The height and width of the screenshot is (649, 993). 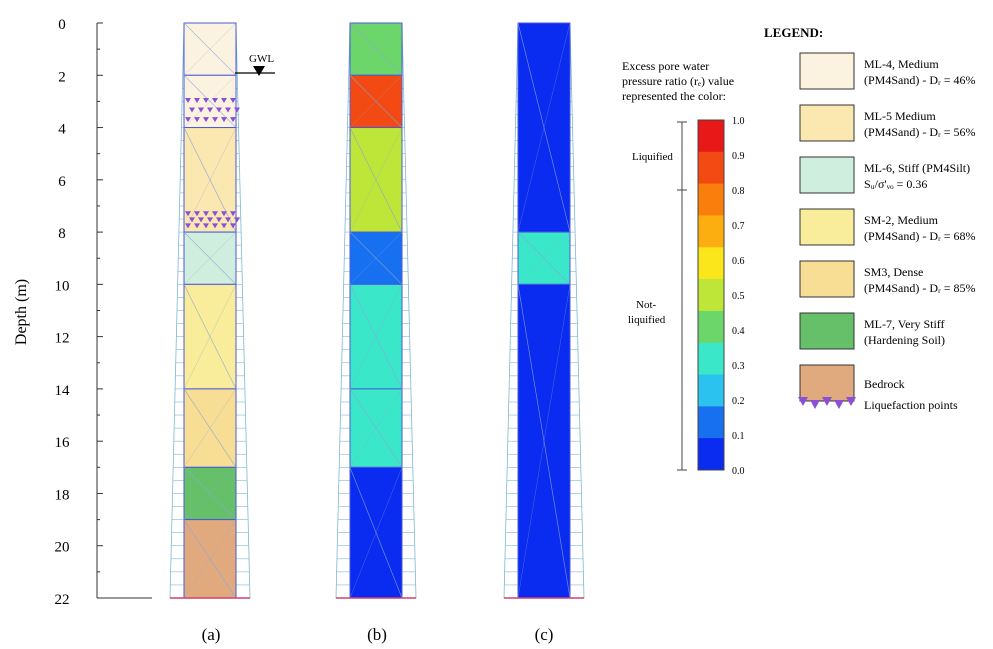 What do you see at coordinates (738, 226) in the screenshot?
I see `colorbar-tick-label: 0.7` at bounding box center [738, 226].